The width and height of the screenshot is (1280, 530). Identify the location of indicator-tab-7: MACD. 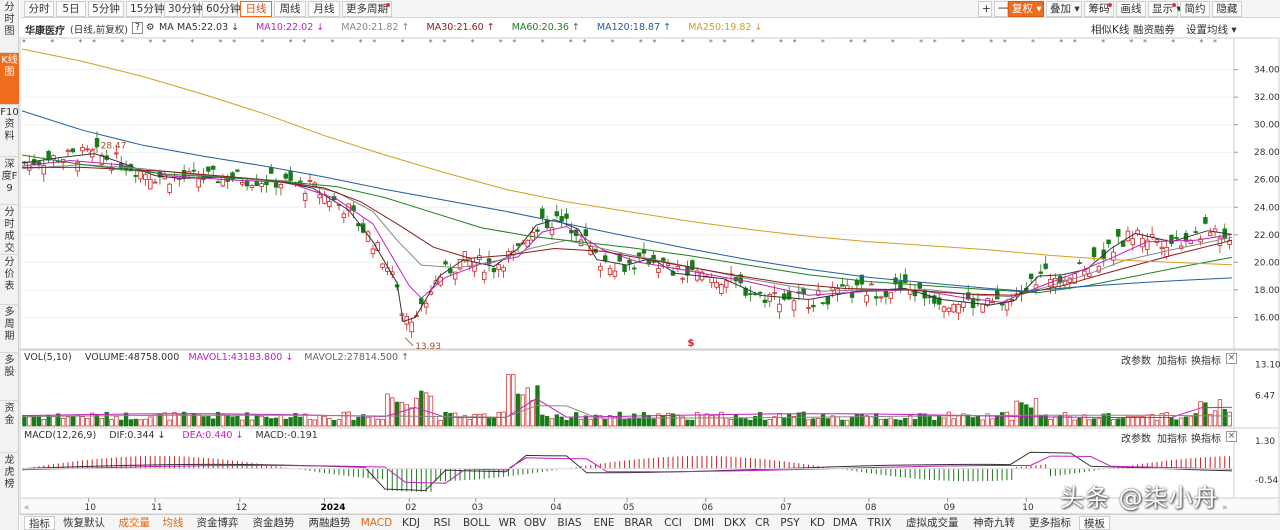
(376, 523).